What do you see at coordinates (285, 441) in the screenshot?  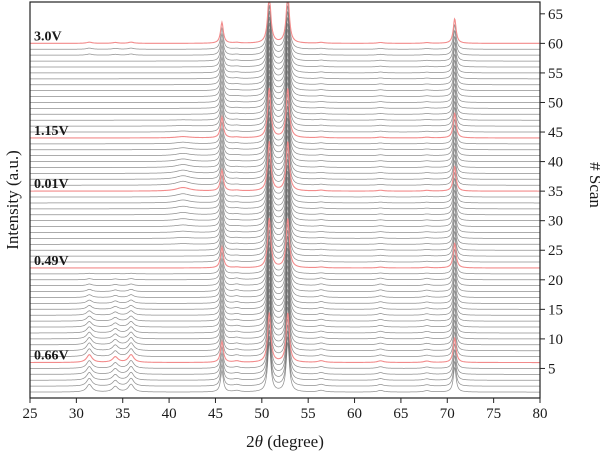 I see `x-axis-title: 2θ (degree)` at bounding box center [285, 441].